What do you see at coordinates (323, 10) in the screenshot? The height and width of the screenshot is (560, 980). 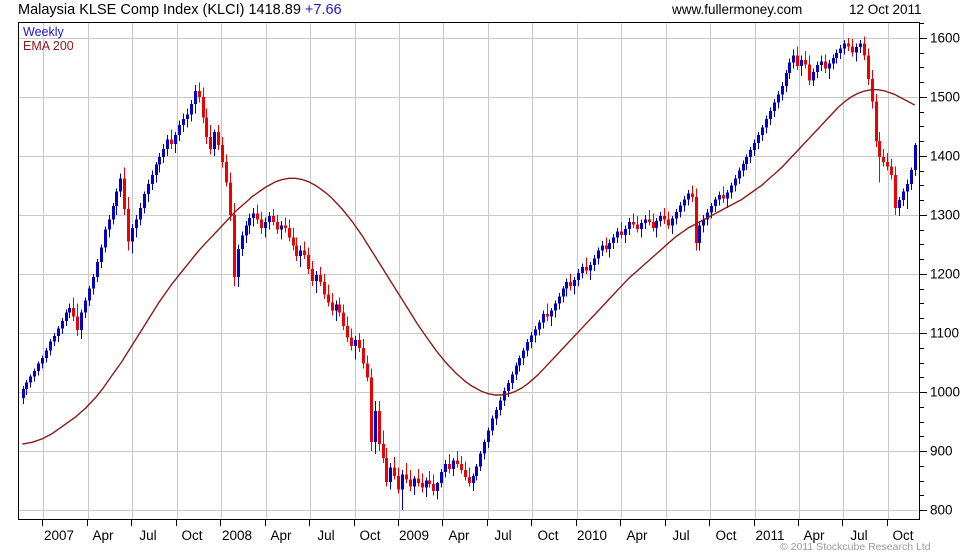 I see `price-change: +7.66` at bounding box center [323, 10].